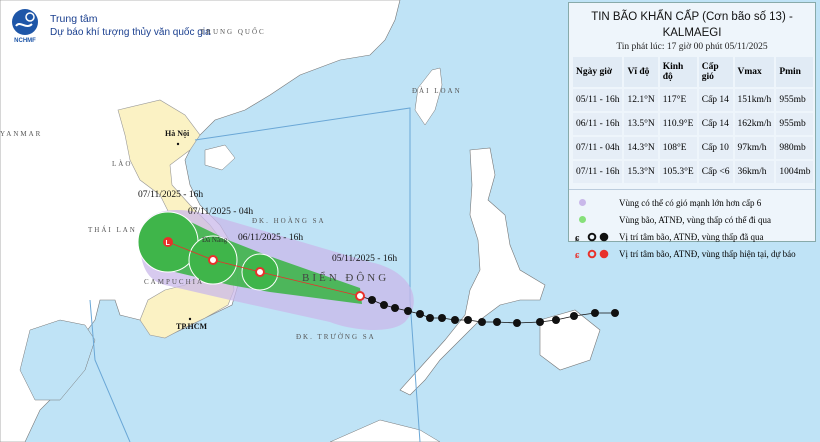  Describe the element at coordinates (641, 124) in the screenshot. I see `table-cell: 13.5°N` at that location.